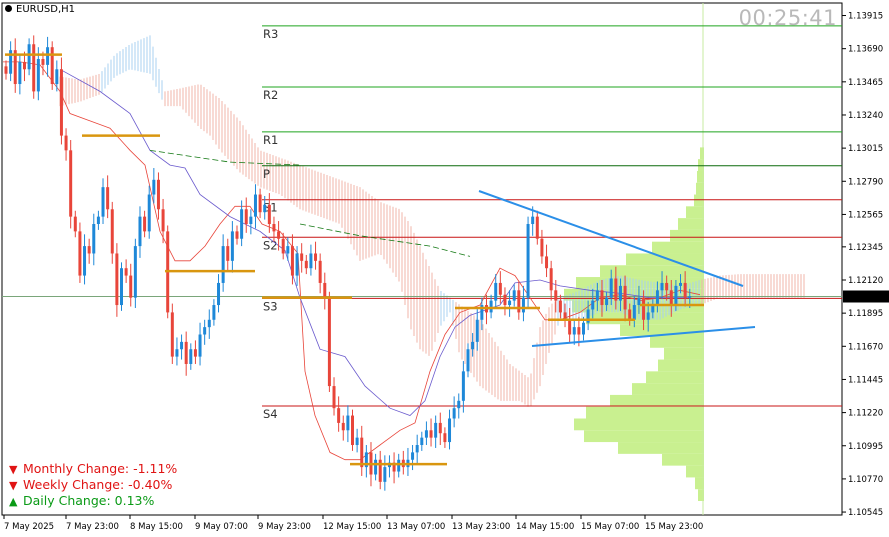 The height and width of the screenshot is (537, 889). Describe the element at coordinates (674, 527) in the screenshot. I see `x-tick-label: 15 May 23:00` at that location.